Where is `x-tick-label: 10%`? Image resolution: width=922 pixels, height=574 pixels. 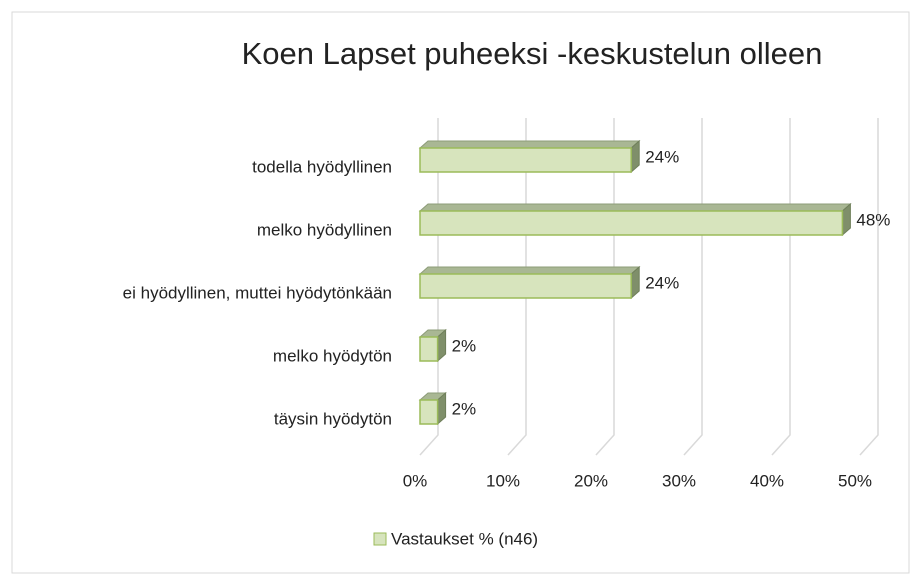 x-tick-label: 10% is located at coordinates (503, 480).